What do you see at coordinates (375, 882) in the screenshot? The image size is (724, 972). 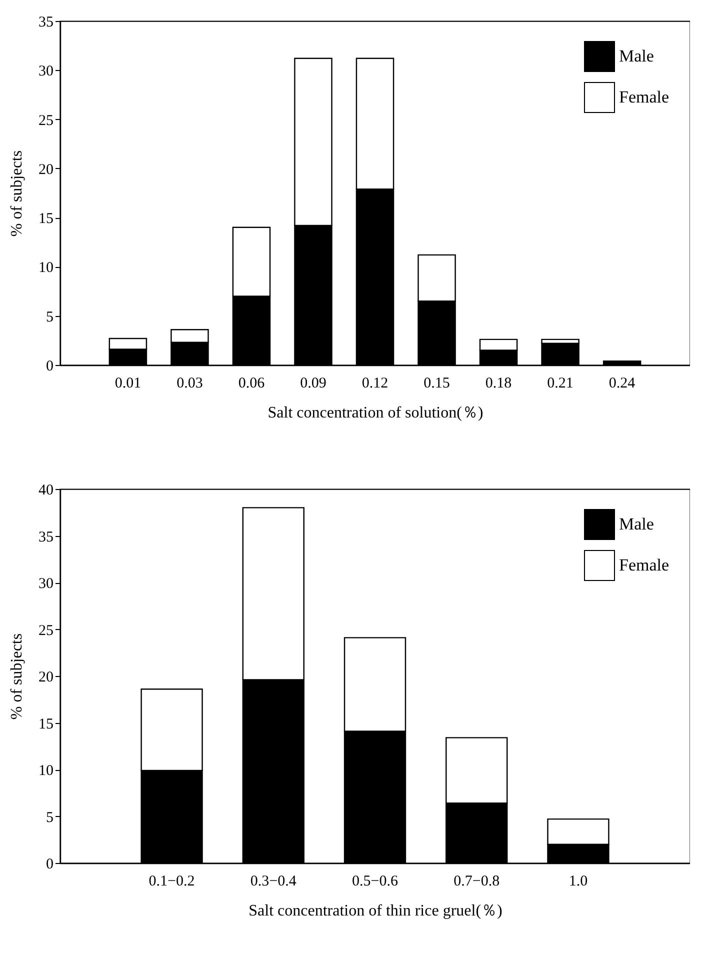 I see `x-tick-label: 0.5−0.6` at bounding box center [375, 882].